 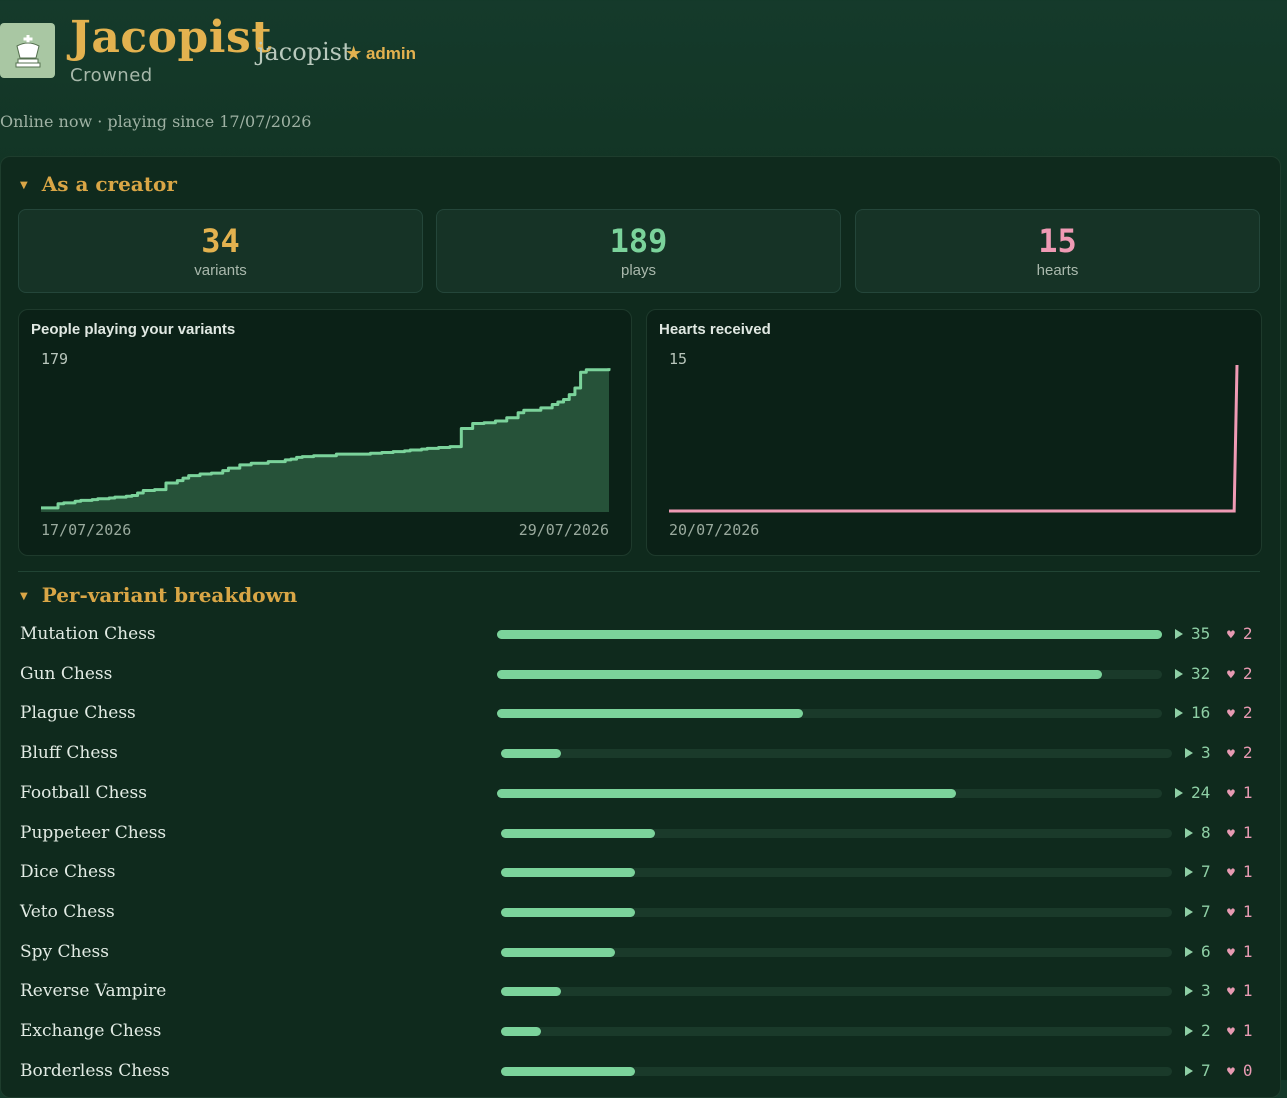 I want to click on plays-count: 32, so click(x=1192, y=674).